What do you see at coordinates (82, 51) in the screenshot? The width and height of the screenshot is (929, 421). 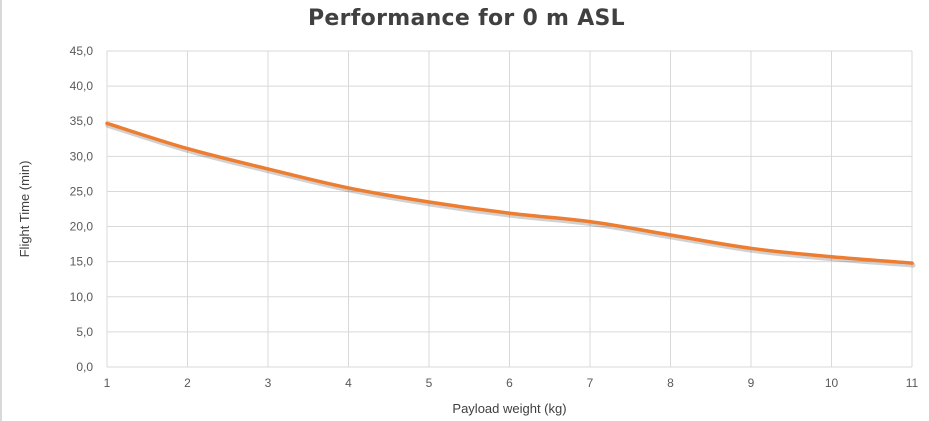 I see `y-tick-label: 45,0` at bounding box center [82, 51].